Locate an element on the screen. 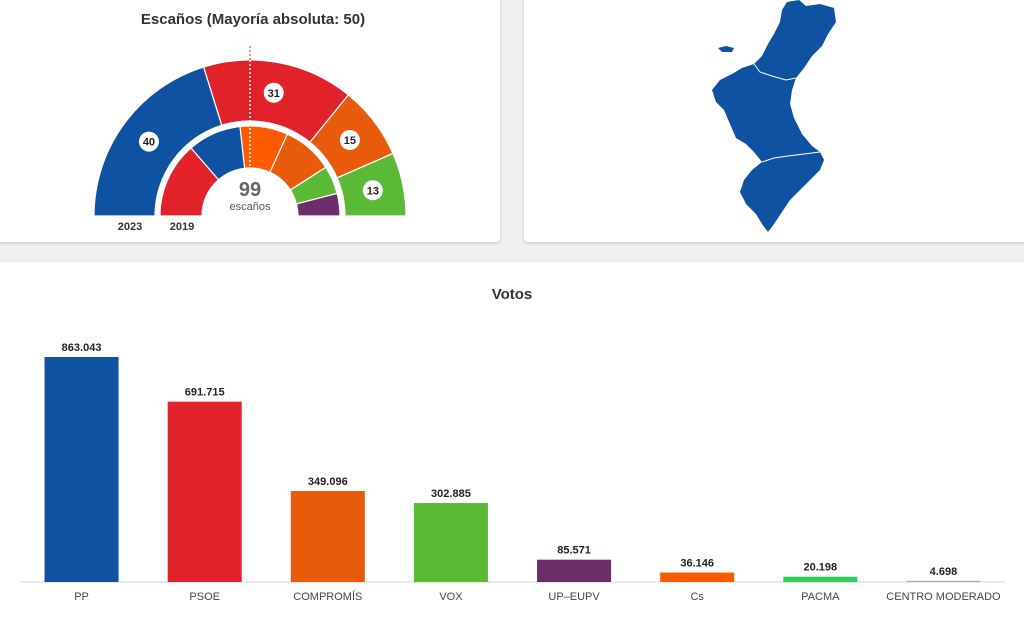 The height and width of the screenshot is (642, 1024). category-label: Cs is located at coordinates (697, 597).